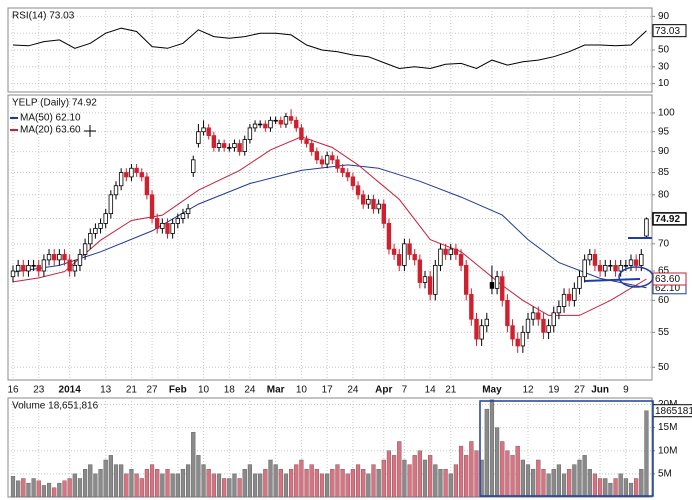 The height and width of the screenshot is (500, 692). Describe the element at coordinates (13, 390) in the screenshot. I see `x-tick-label: 16` at that location.